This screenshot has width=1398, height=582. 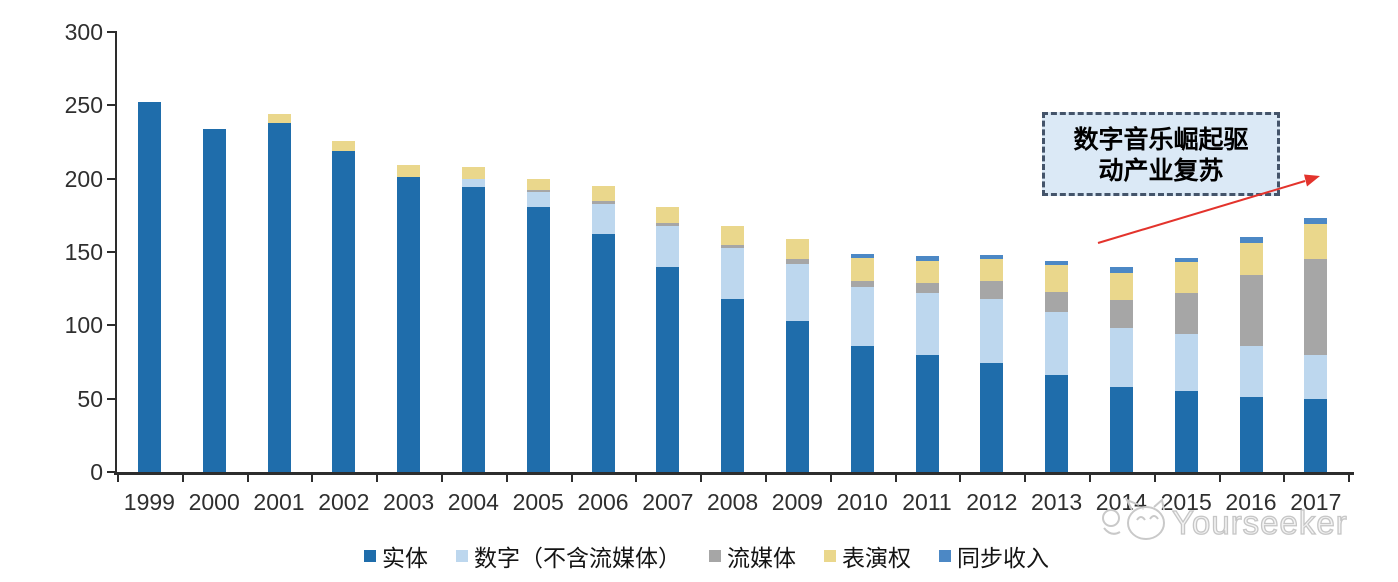 I want to click on y-tick-label: 300, so click(x=83, y=32).